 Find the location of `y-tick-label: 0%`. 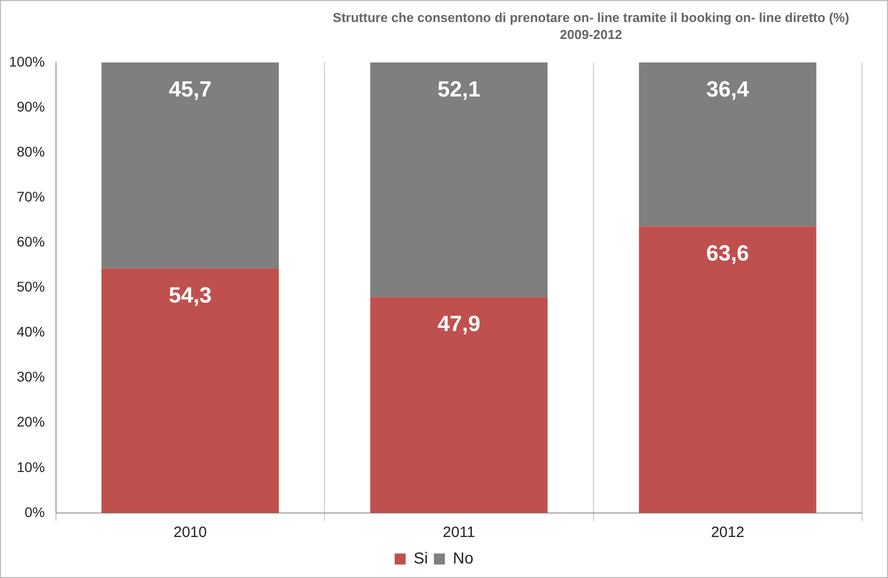

y-tick-label: 0% is located at coordinates (34, 512).